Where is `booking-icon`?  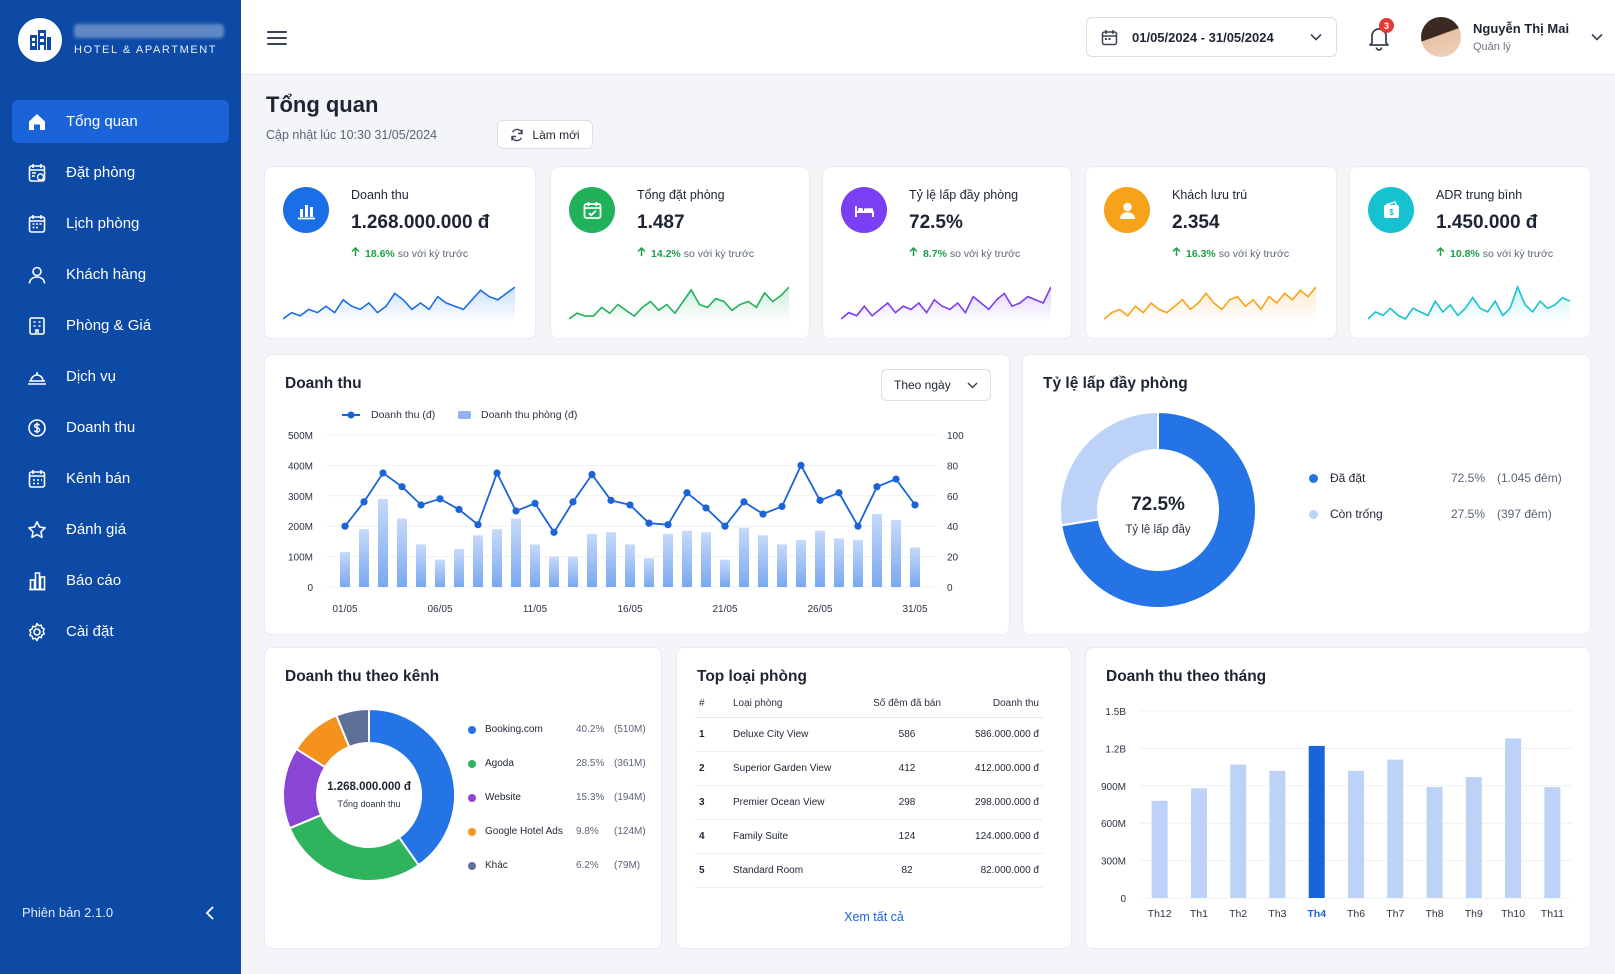
booking-icon is located at coordinates (37, 172).